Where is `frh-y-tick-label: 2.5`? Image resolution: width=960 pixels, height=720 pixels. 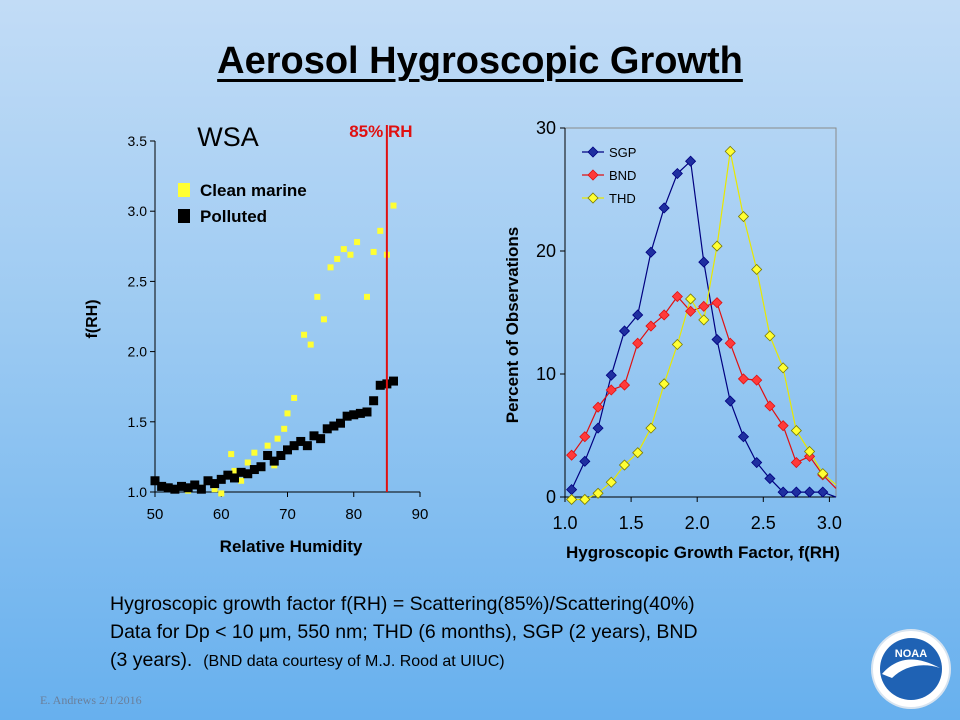 frh-y-tick-label: 2.5 is located at coordinates (138, 281).